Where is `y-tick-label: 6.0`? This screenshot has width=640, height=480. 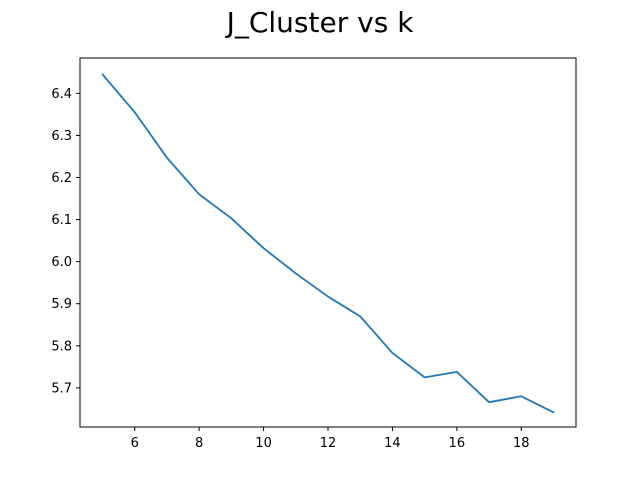
y-tick-label: 6.0 is located at coordinates (61, 262).